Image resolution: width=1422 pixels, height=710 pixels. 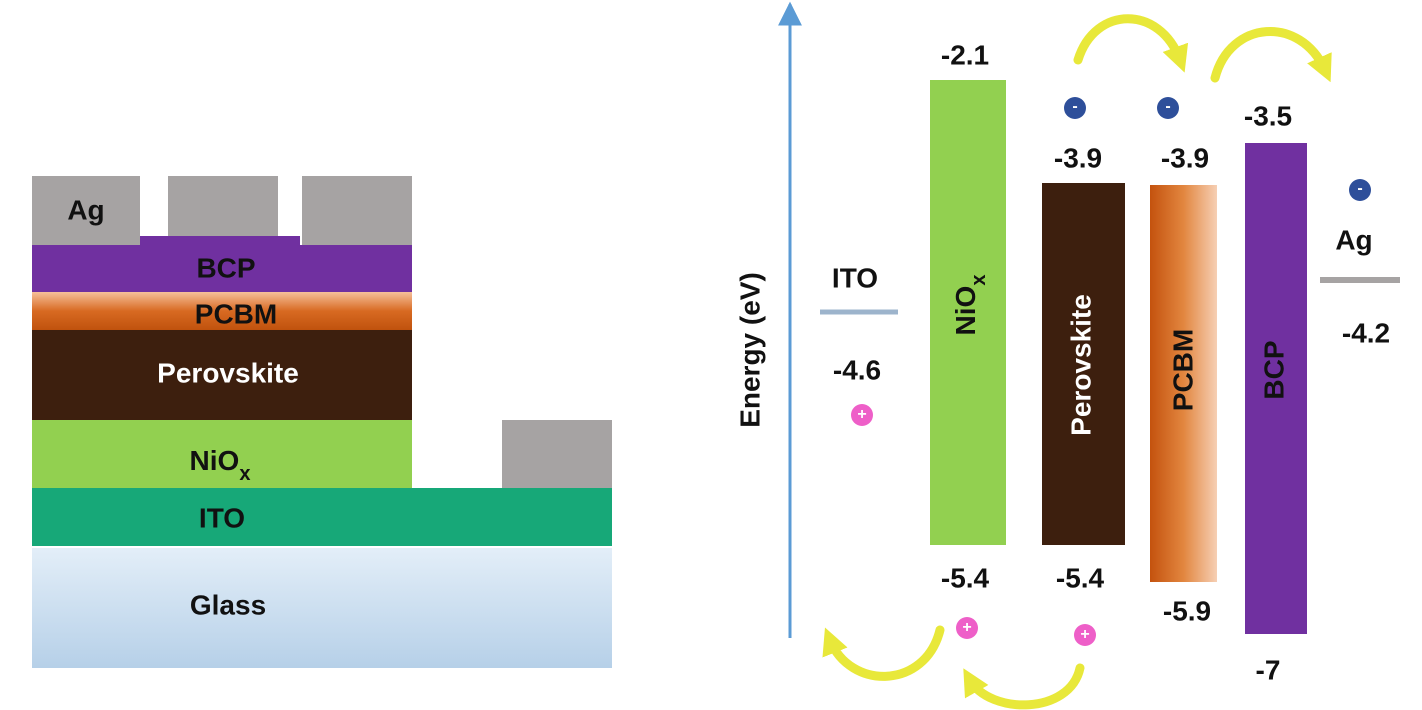 What do you see at coordinates (225, 267) in the screenshot?
I see `layer-label: BCP` at bounding box center [225, 267].